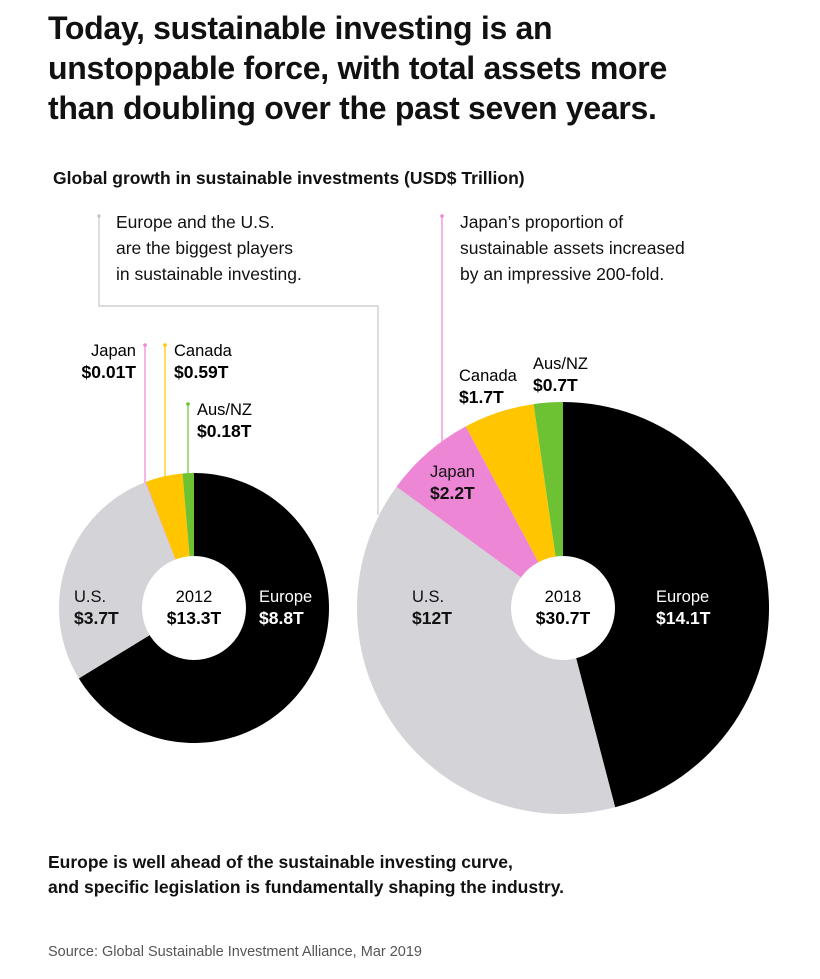 This screenshot has width=820, height=979. I want to click on label-value-ausnz-2018: $0.7T, so click(555, 385).